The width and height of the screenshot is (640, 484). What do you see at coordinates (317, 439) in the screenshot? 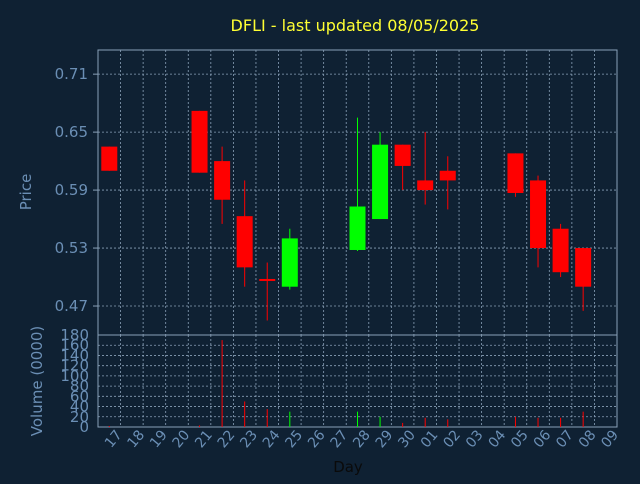
I see `x-tick-label: 26` at bounding box center [317, 439].